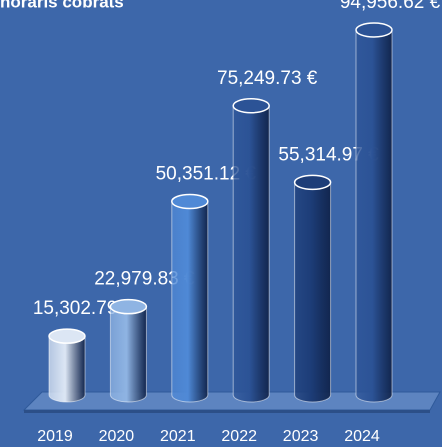  What do you see at coordinates (301, 436) in the screenshot?
I see `x-tick-label: 2023` at bounding box center [301, 436].